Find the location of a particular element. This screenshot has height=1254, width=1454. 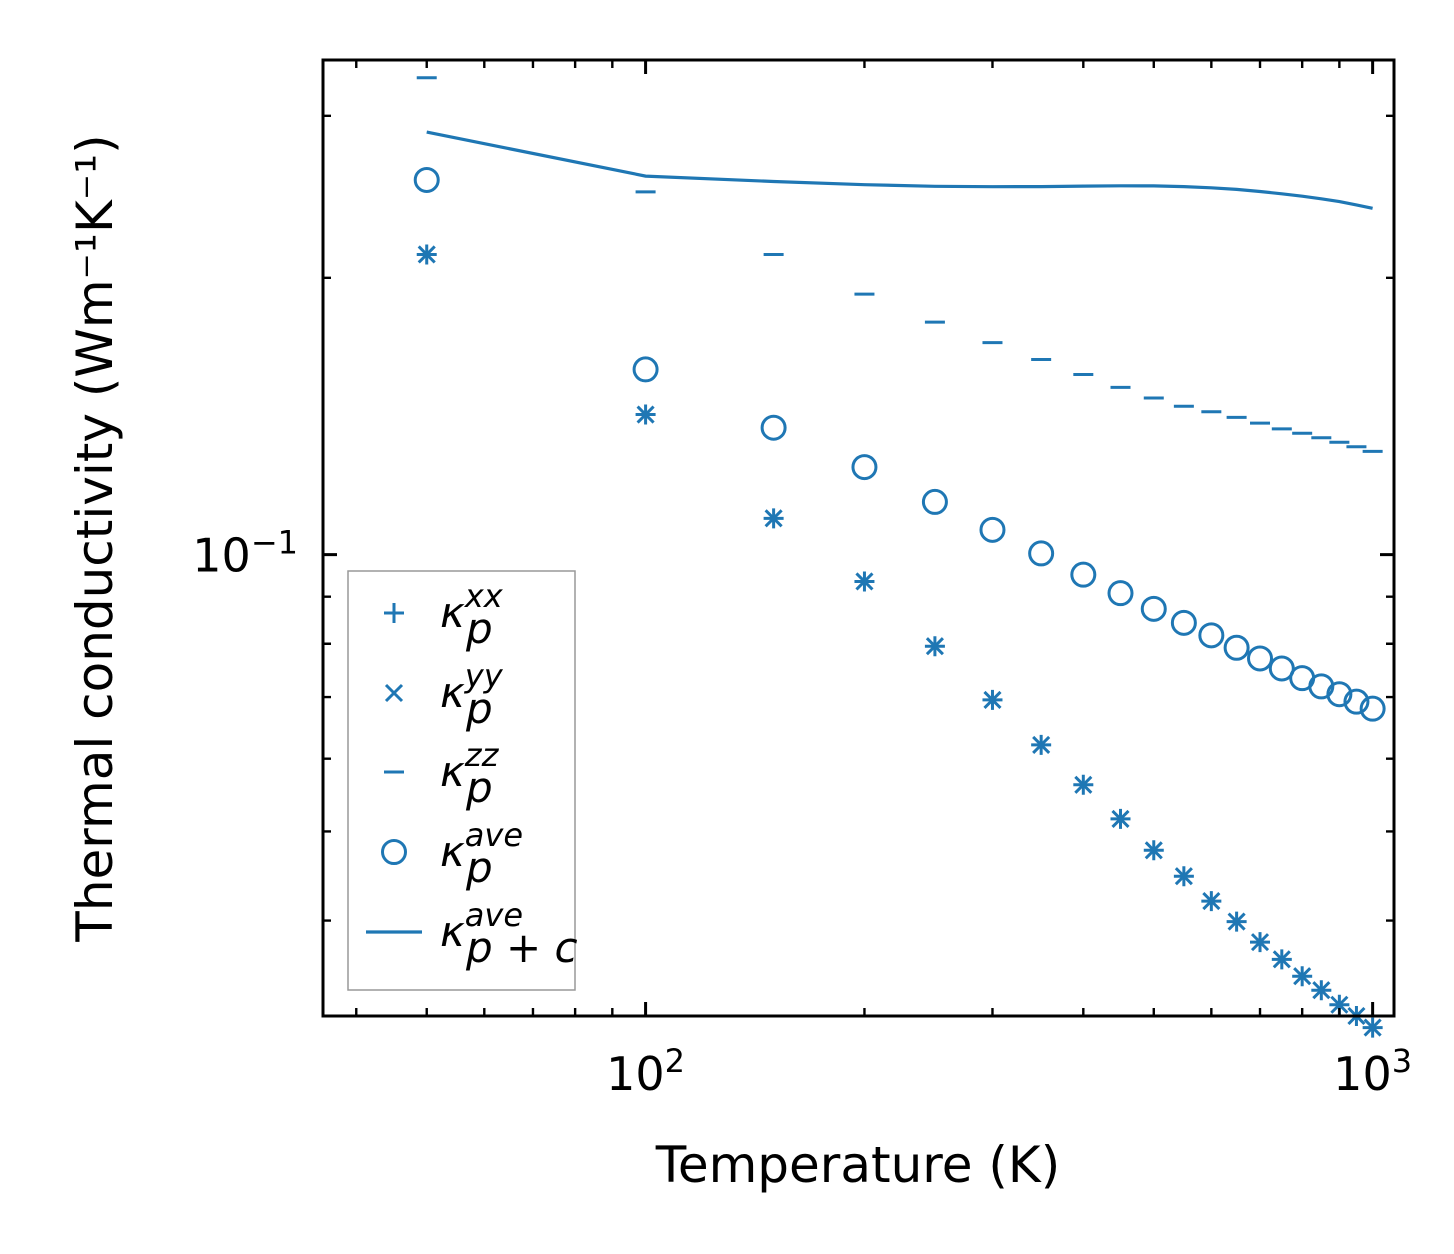

legend-label-subscript: p + c is located at coordinates (521, 947).